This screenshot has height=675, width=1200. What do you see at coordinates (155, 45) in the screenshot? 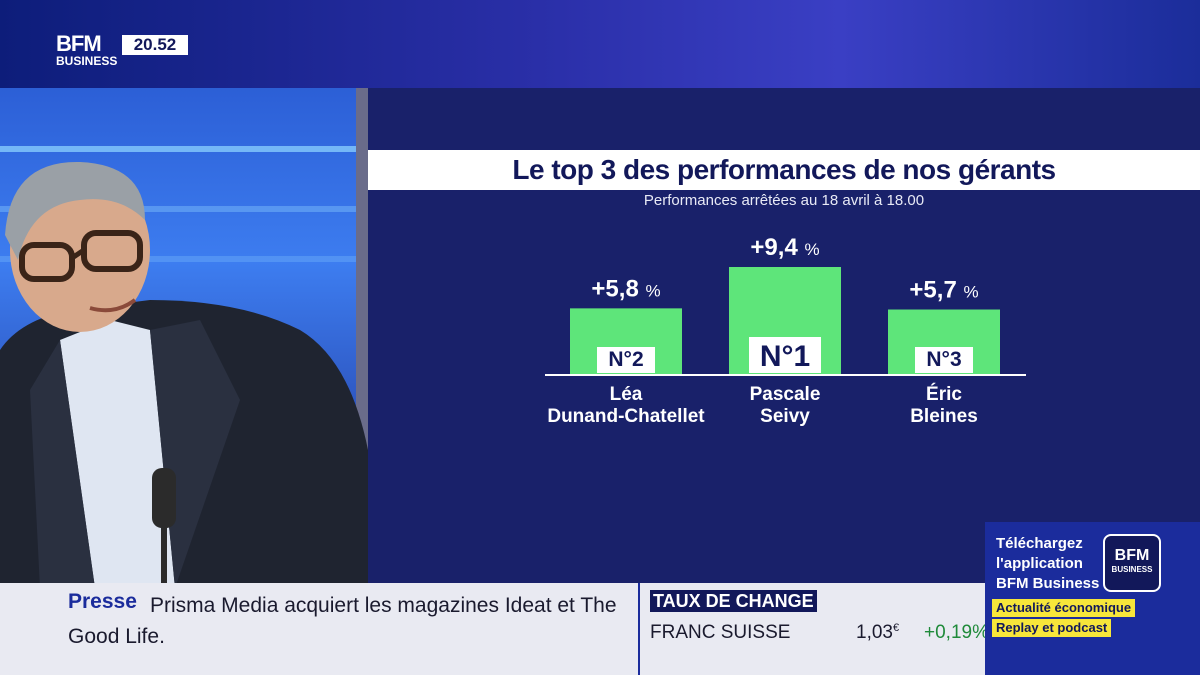
I see `clock: 20.52` at bounding box center [155, 45].